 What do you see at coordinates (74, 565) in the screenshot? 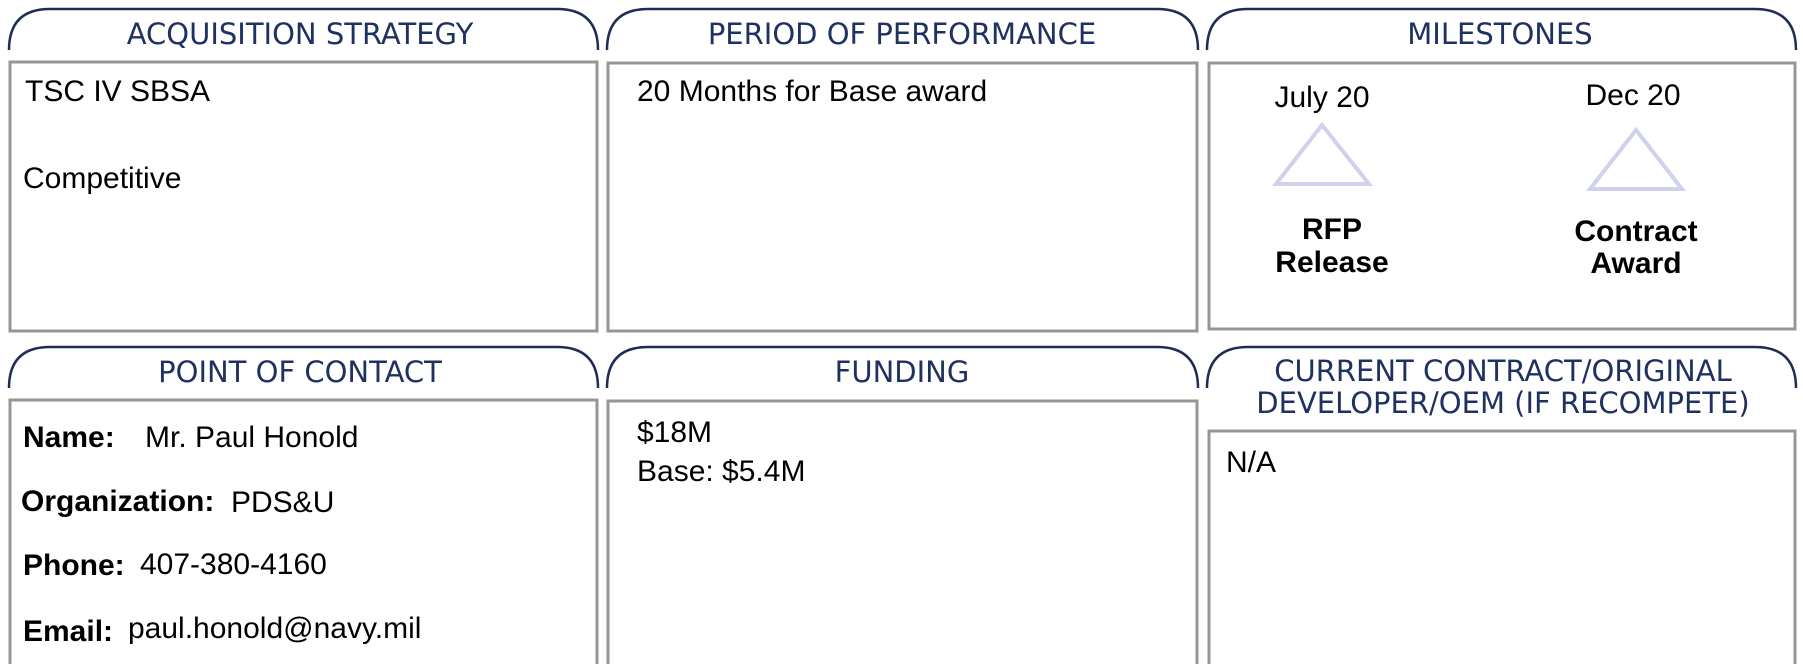
I see `field-label: Phone:` at bounding box center [74, 565].